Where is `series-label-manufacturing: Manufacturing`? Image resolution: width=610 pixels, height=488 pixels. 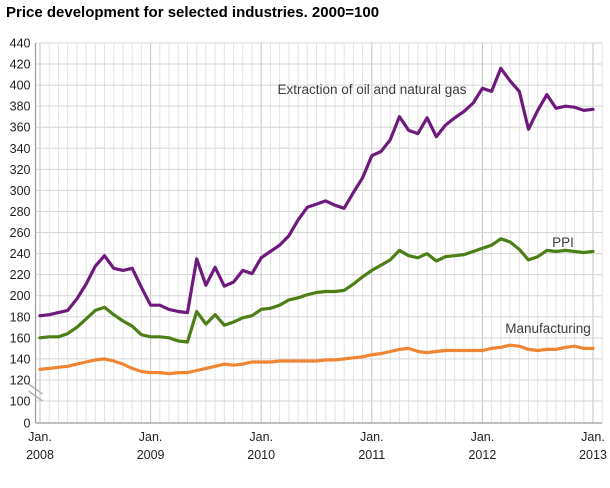 series-label-manufacturing: Manufacturing is located at coordinates (548, 328).